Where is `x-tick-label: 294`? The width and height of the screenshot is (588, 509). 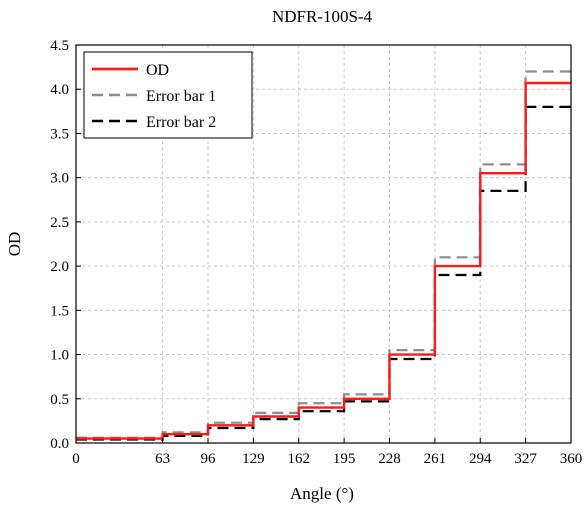
x-tick-label: 294 is located at coordinates (480, 459).